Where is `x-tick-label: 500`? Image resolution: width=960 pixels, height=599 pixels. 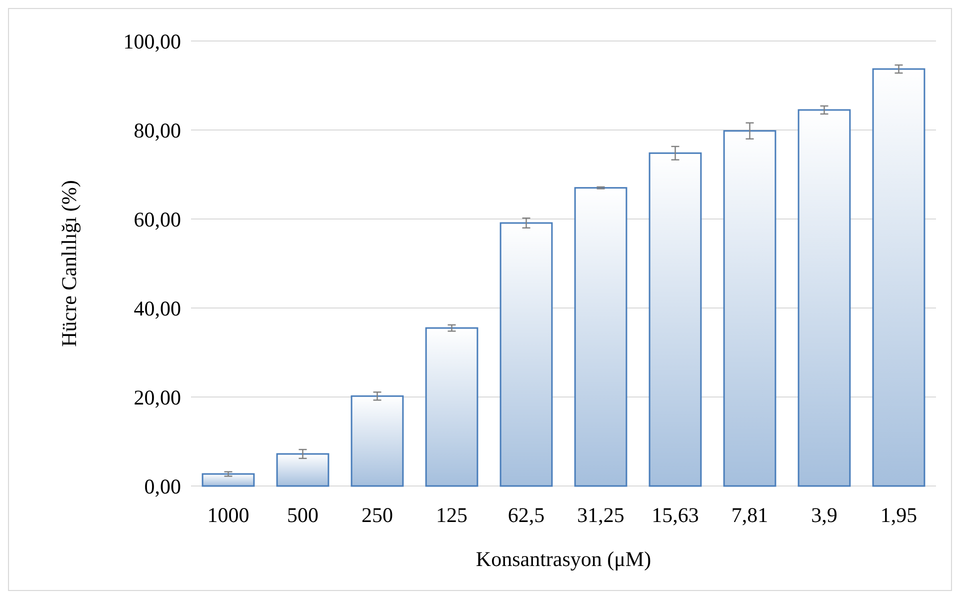
x-tick-label: 500 is located at coordinates (302, 515).